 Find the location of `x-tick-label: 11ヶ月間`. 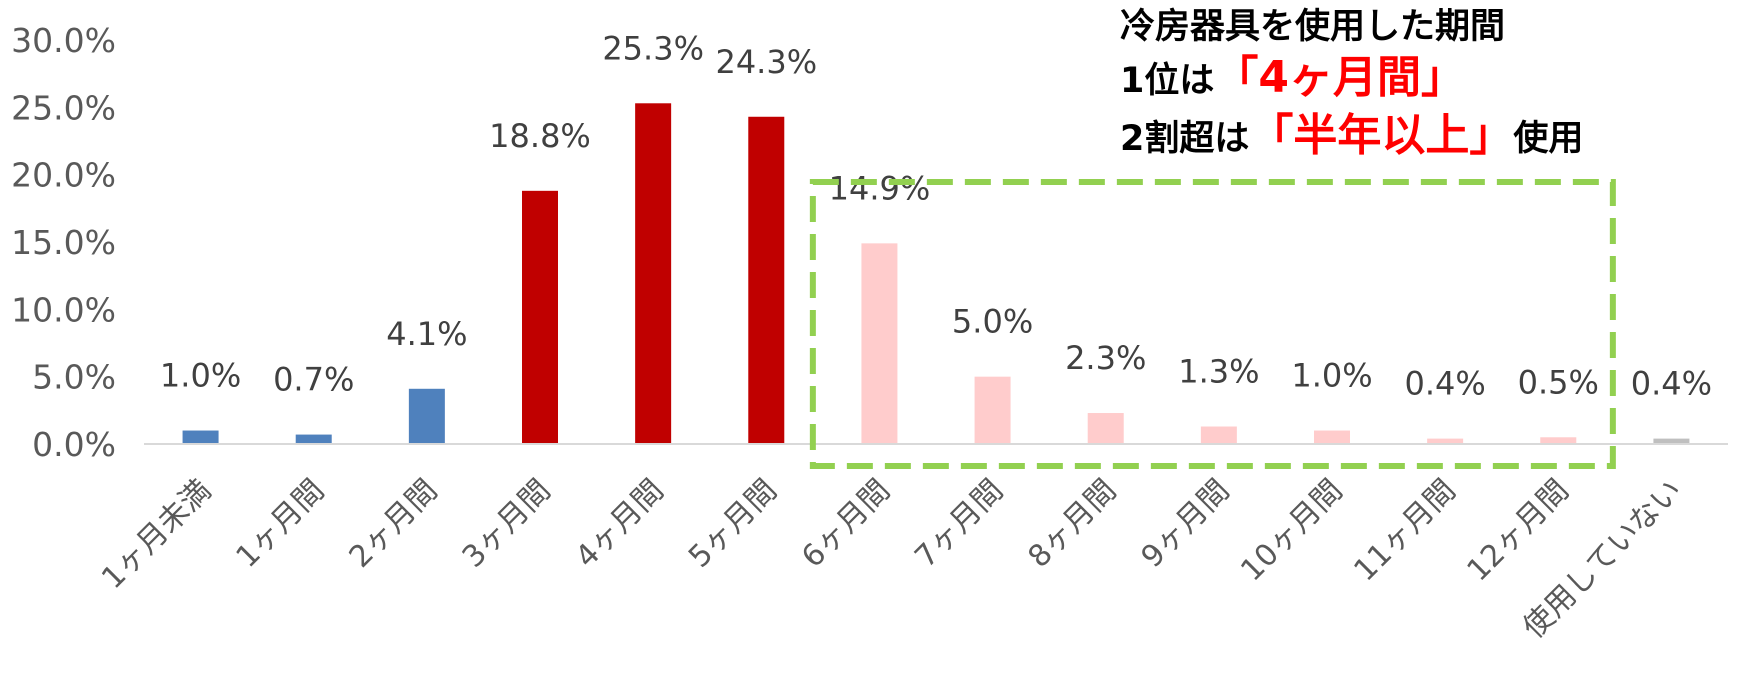

x-tick-label: 11ヶ月間 is located at coordinates (1404, 530).